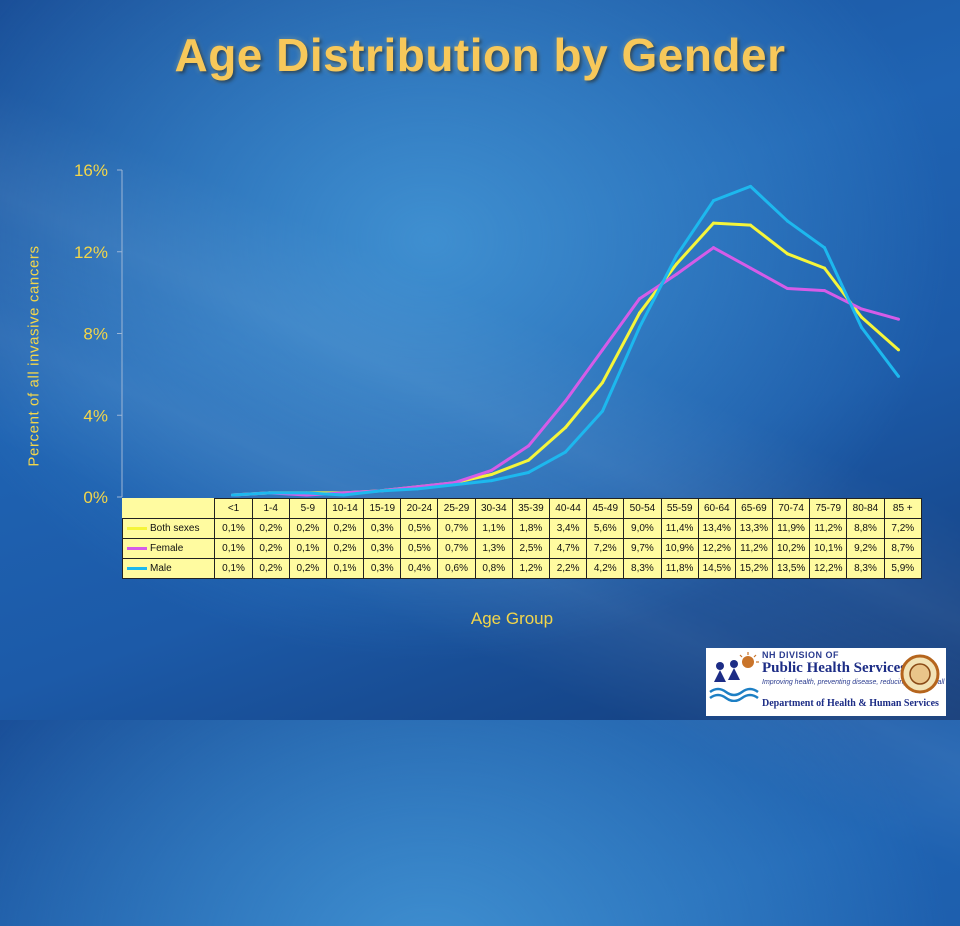 Image resolution: width=960 pixels, height=926 pixels. I want to click on category-label: 75-79, so click(828, 508).